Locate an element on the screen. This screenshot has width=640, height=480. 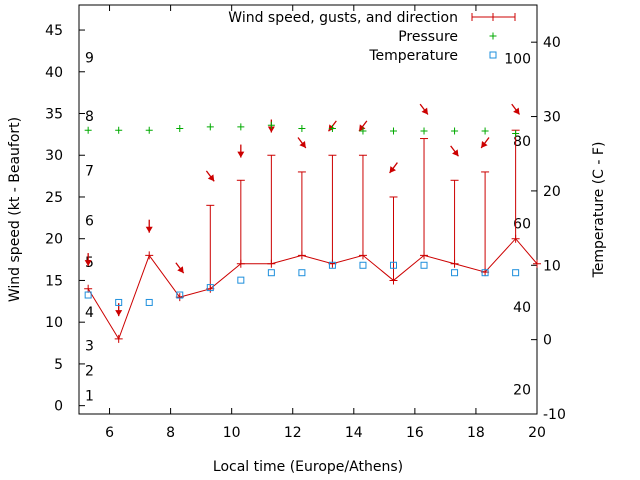
beaufort-label: 9 is located at coordinates (89, 59).